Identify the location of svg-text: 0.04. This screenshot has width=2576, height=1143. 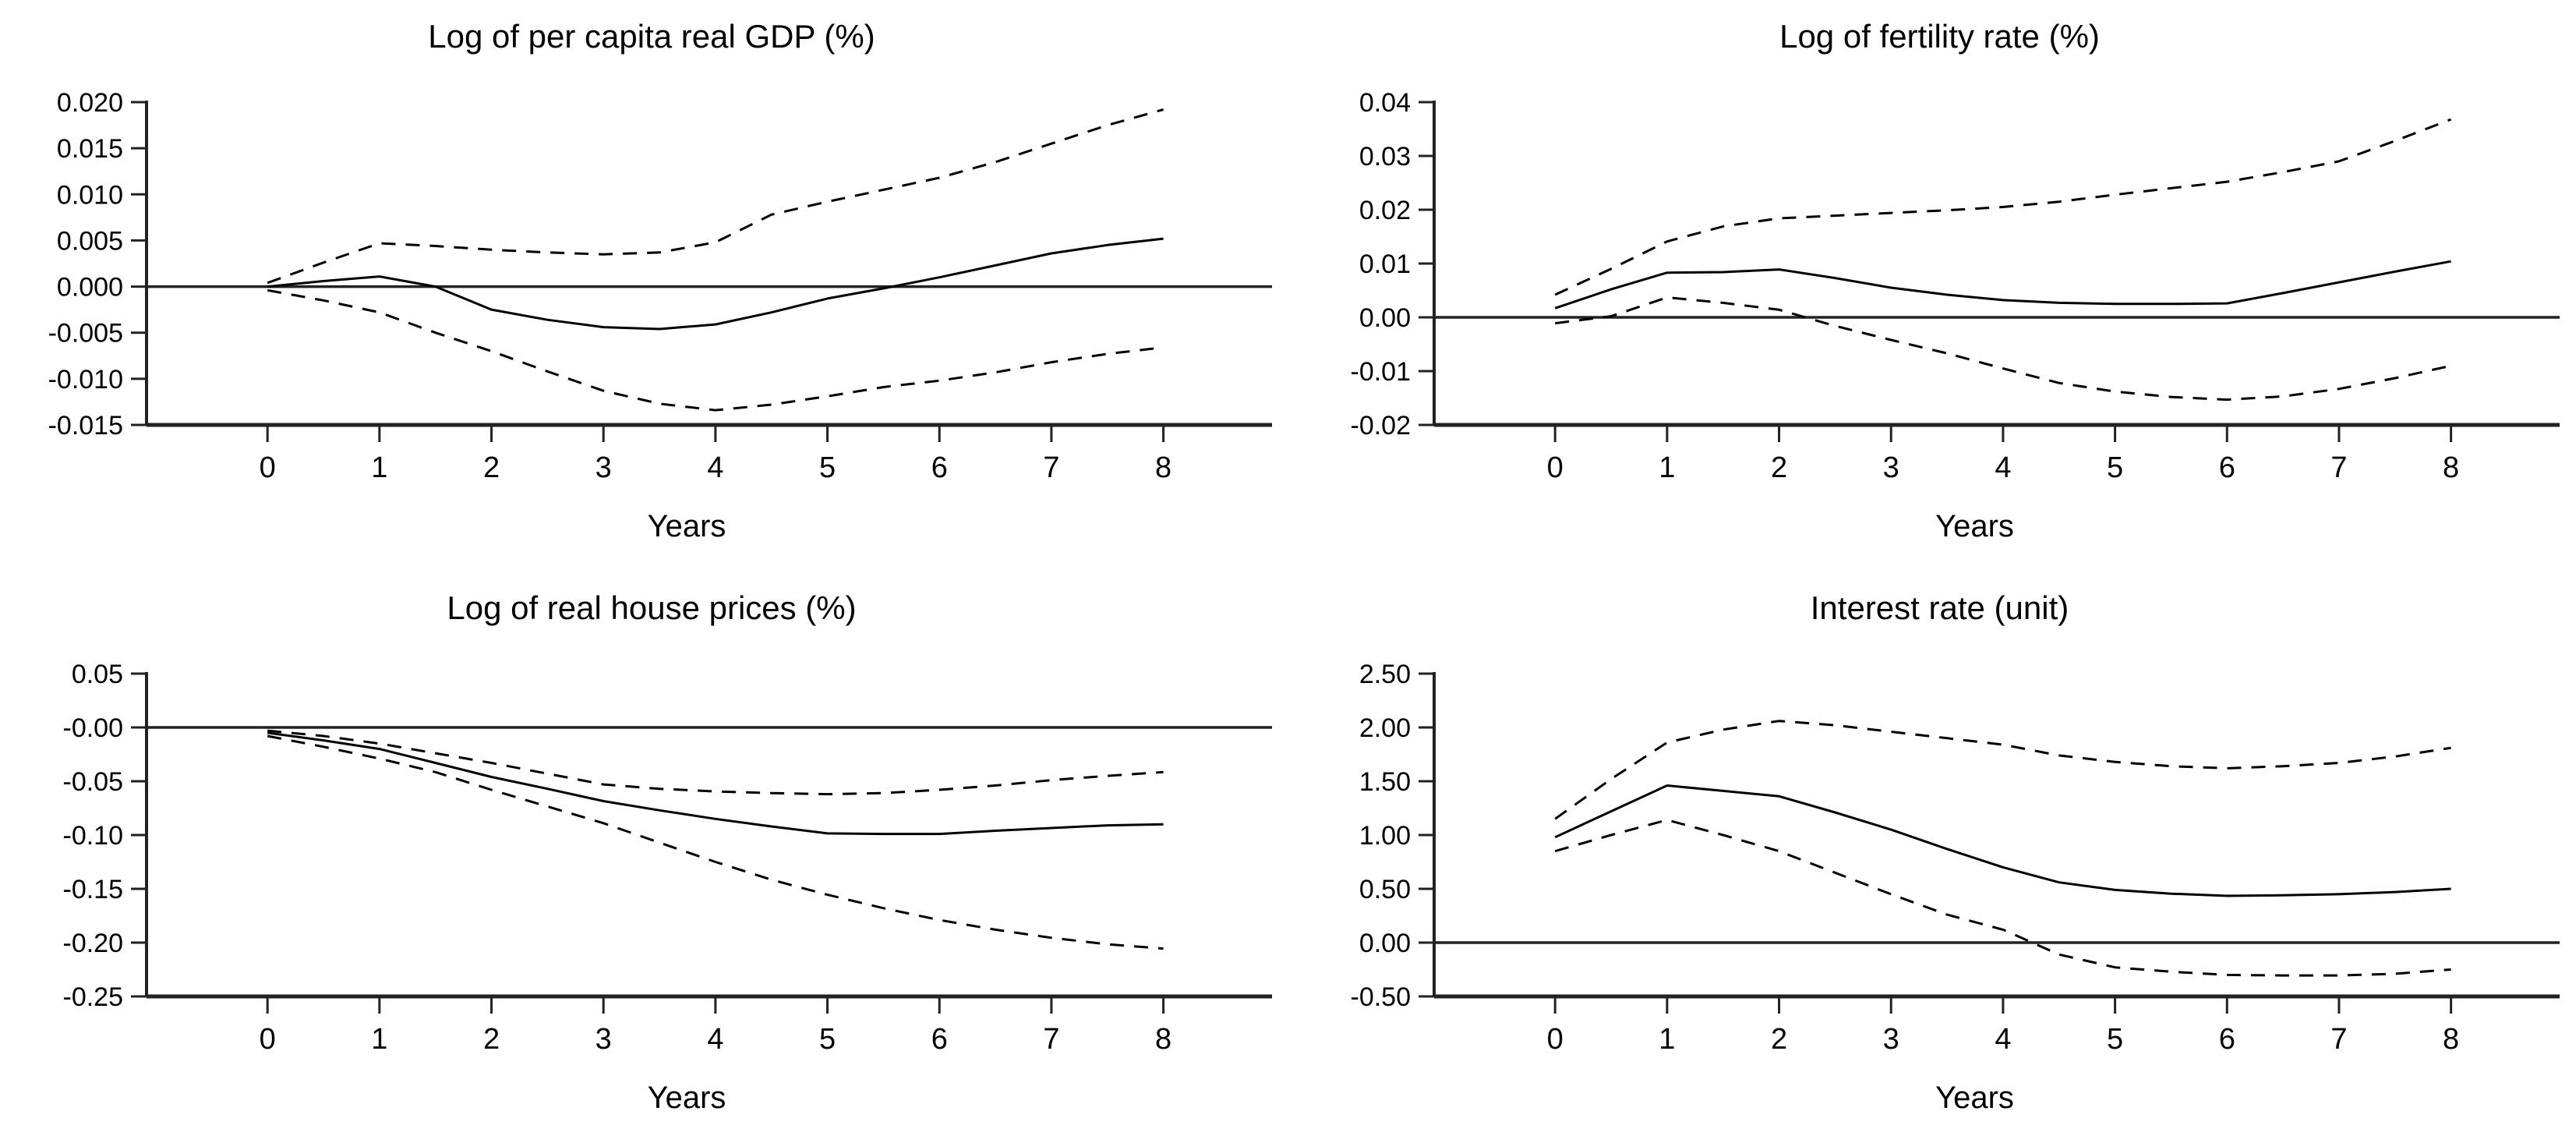
(1385, 103).